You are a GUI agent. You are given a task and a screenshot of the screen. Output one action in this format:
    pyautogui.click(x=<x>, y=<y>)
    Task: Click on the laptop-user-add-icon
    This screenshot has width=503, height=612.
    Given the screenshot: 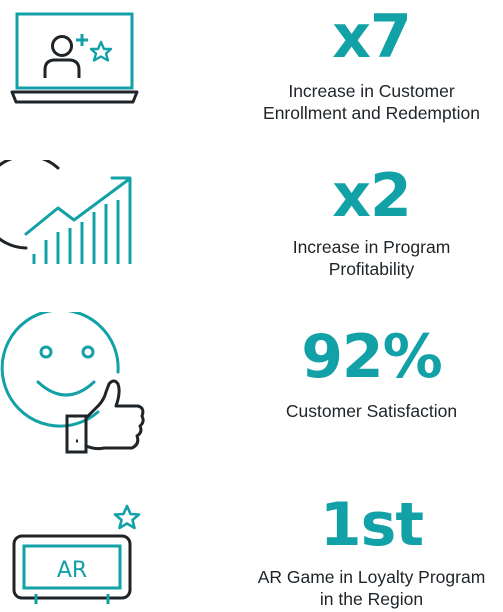 What is the action you would take?
    pyautogui.click(x=74, y=58)
    